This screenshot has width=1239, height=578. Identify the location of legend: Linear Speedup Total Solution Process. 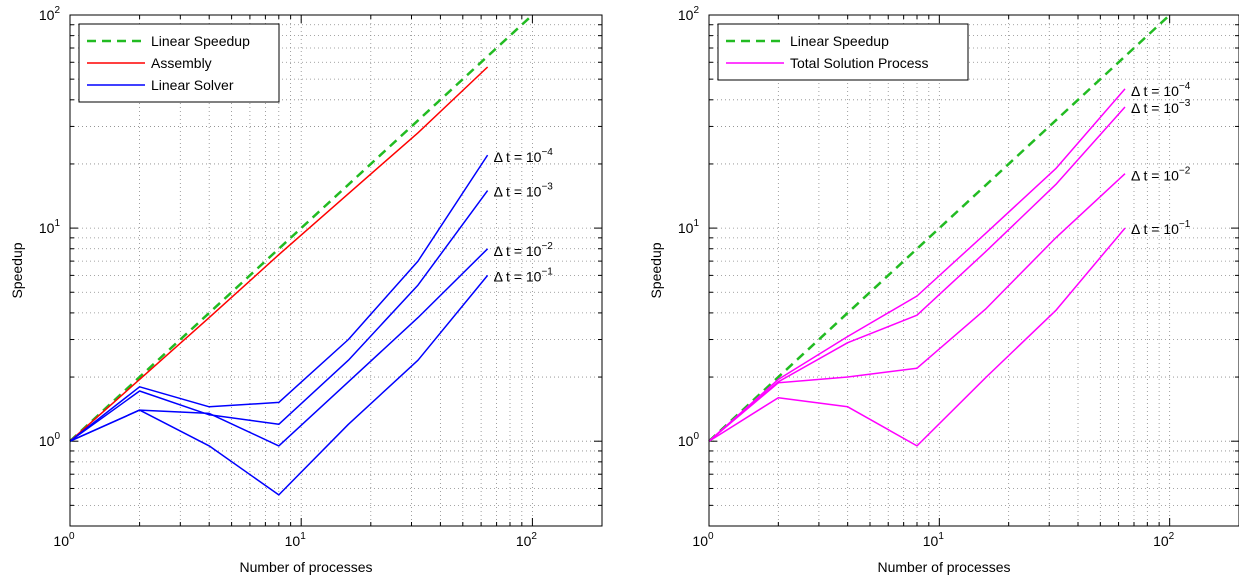
(843, 52).